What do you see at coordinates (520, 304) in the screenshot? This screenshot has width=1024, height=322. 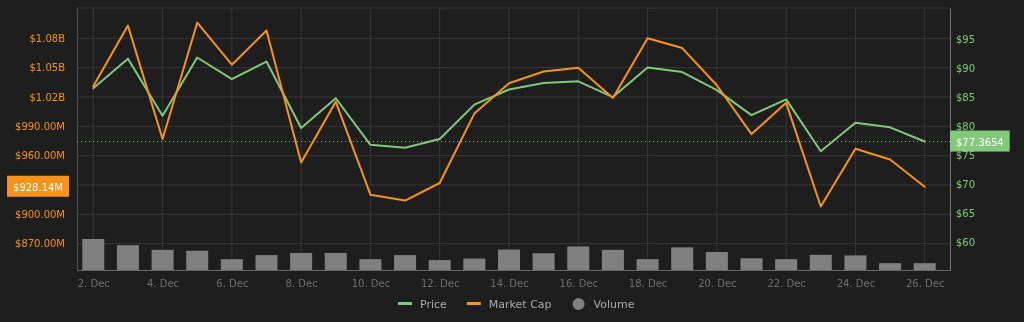 I see `legend-label: Market Cap` at bounding box center [520, 304].